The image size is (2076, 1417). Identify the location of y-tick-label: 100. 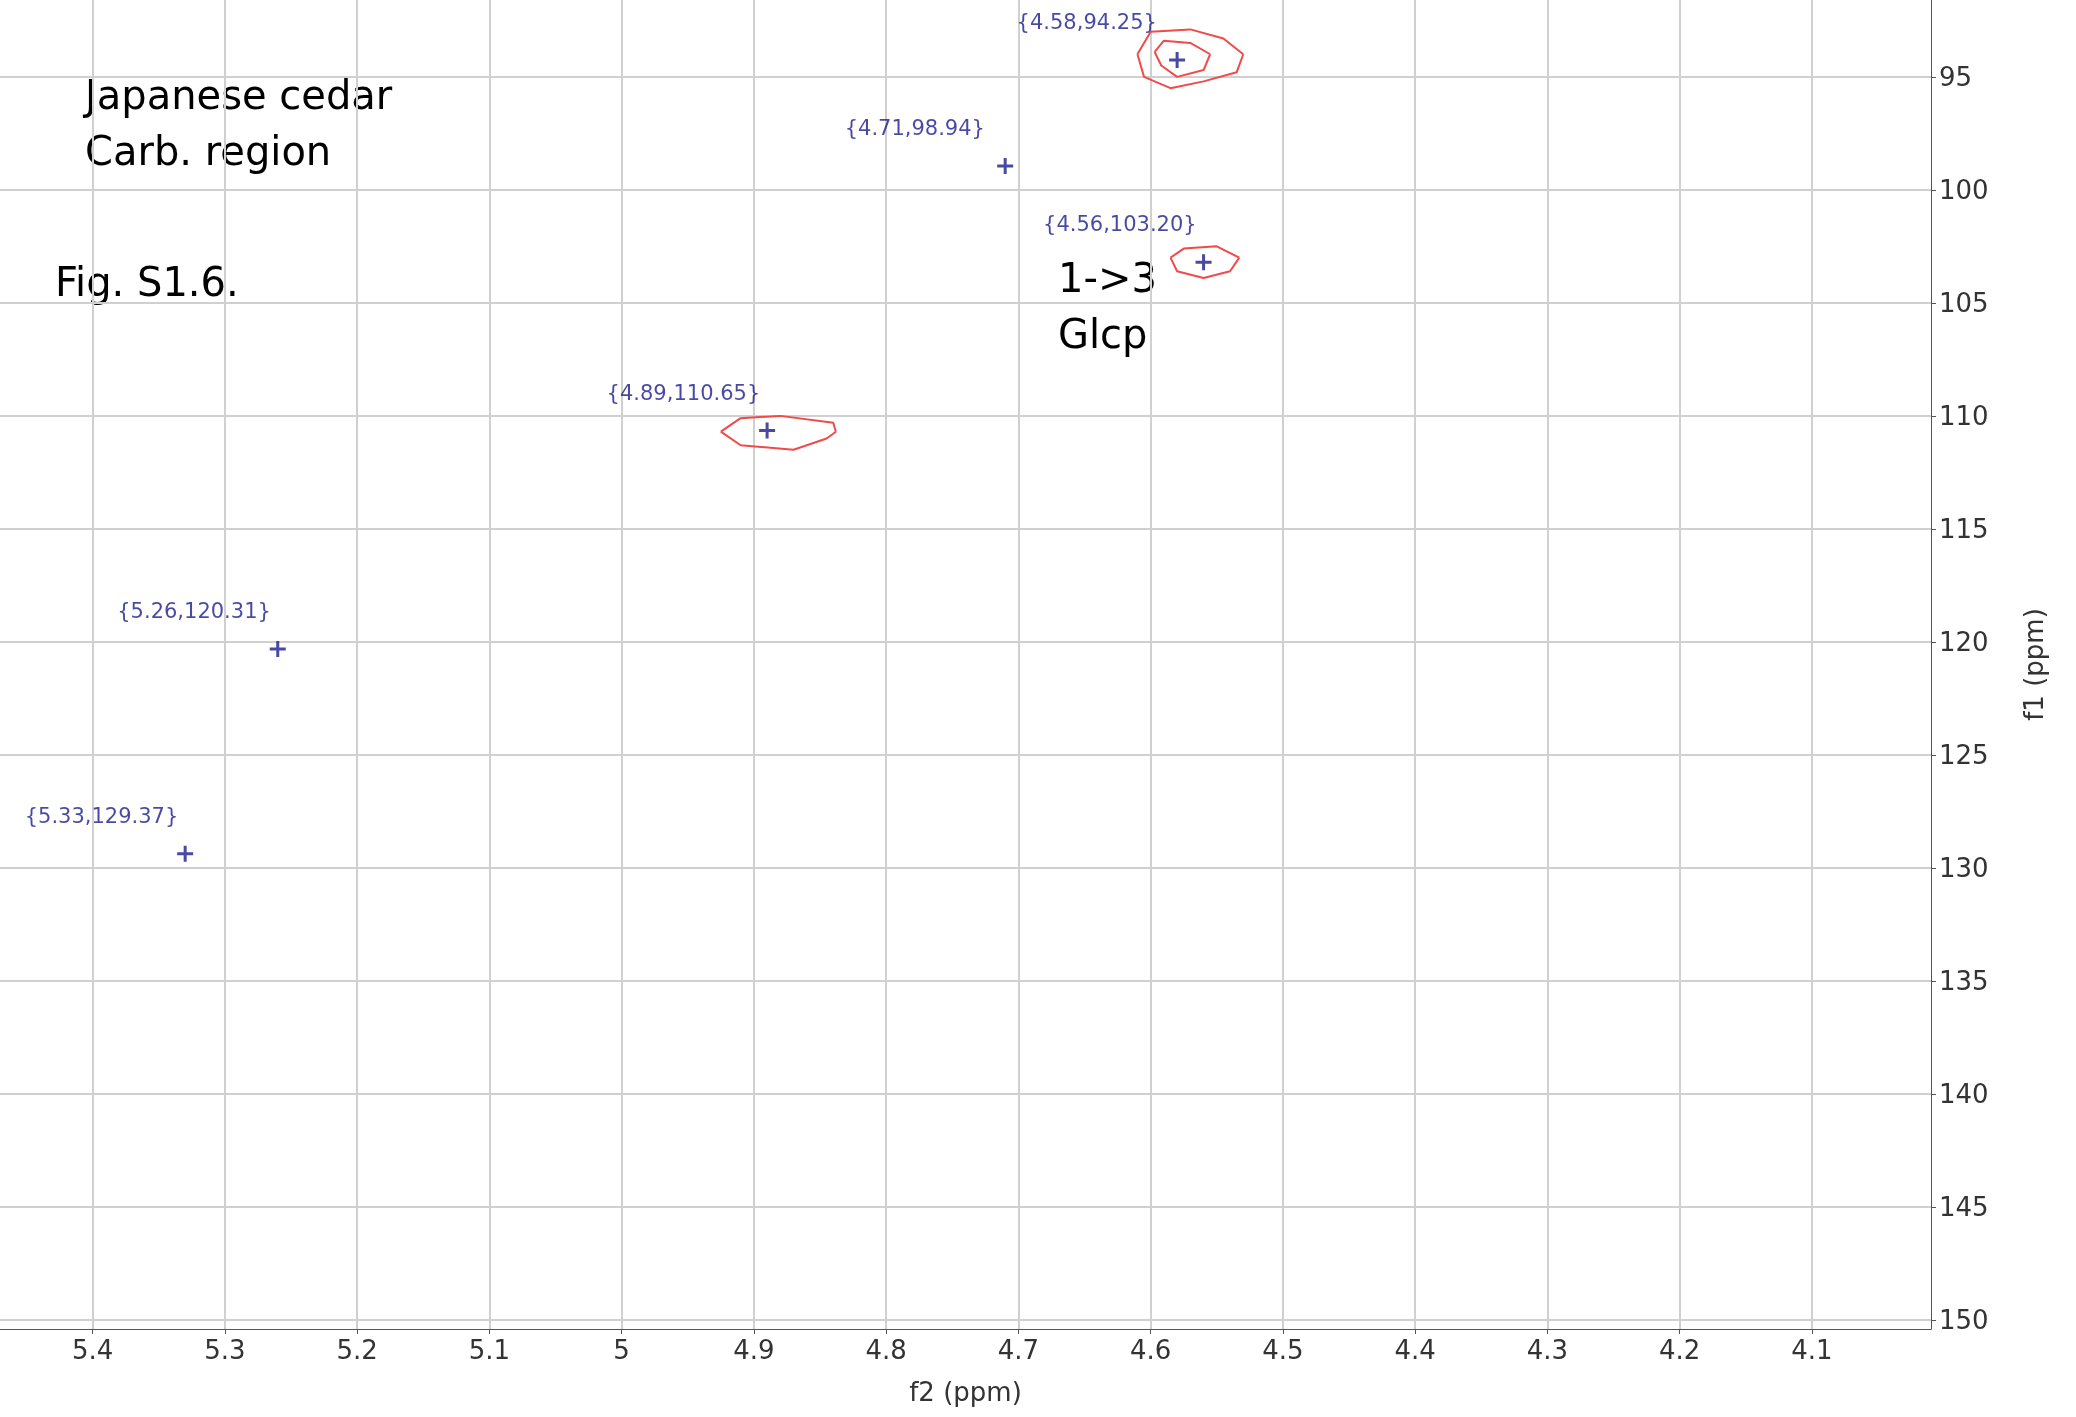
(1964, 189).